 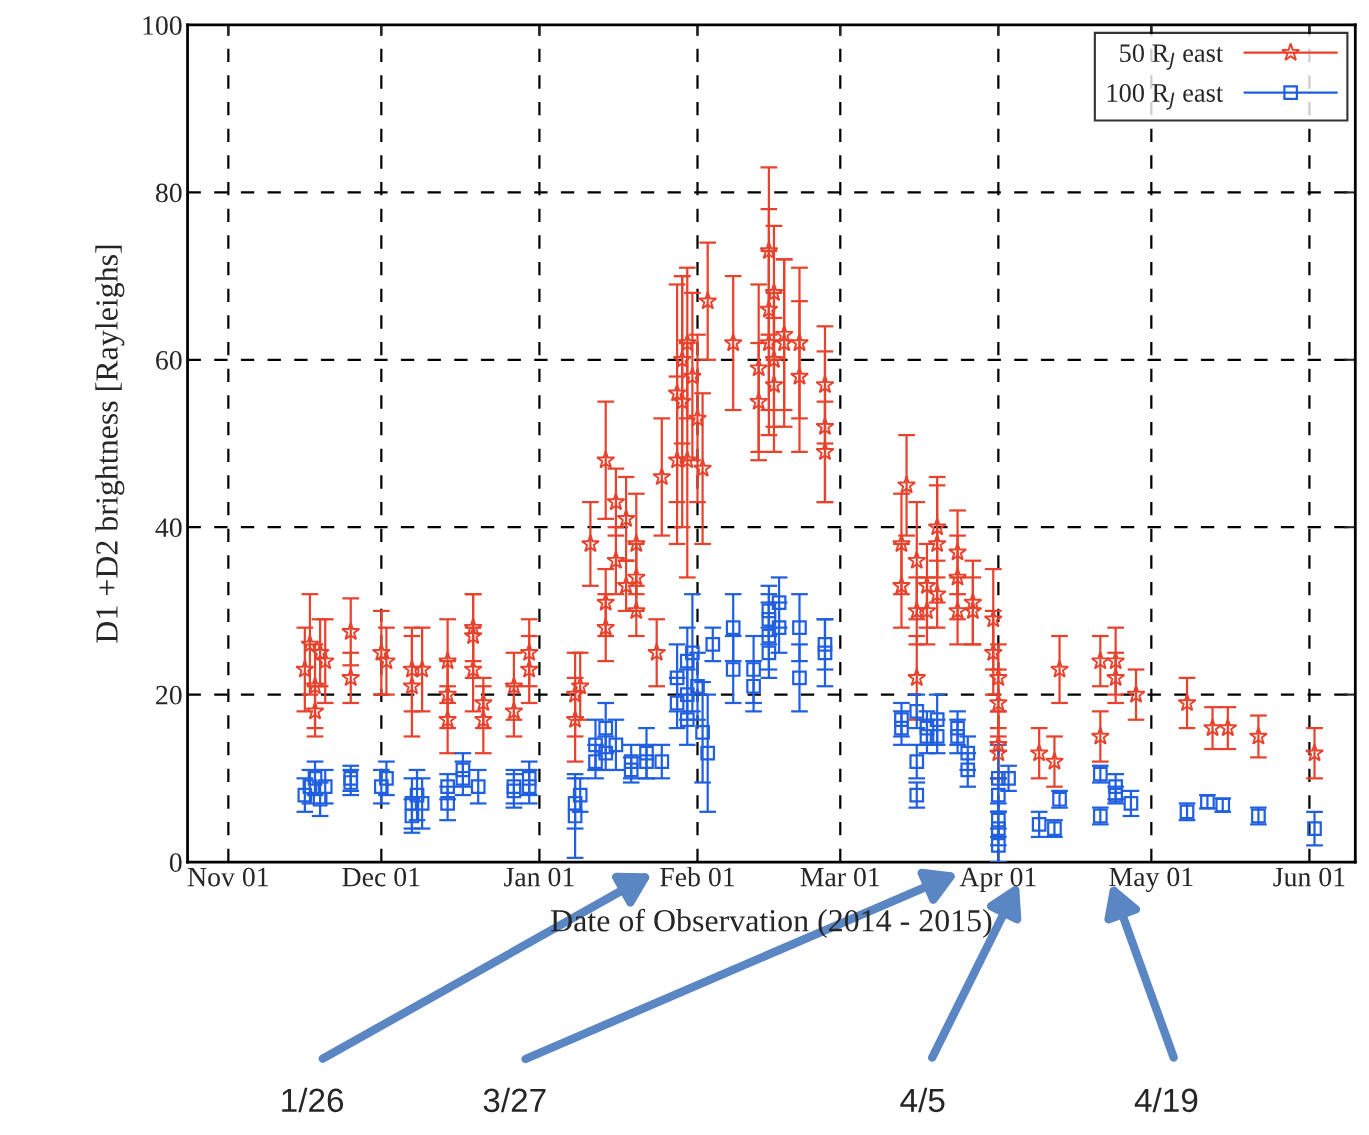 What do you see at coordinates (1165, 97) in the screenshot?
I see `legend-label: 100 R$_{J}$ east` at bounding box center [1165, 97].